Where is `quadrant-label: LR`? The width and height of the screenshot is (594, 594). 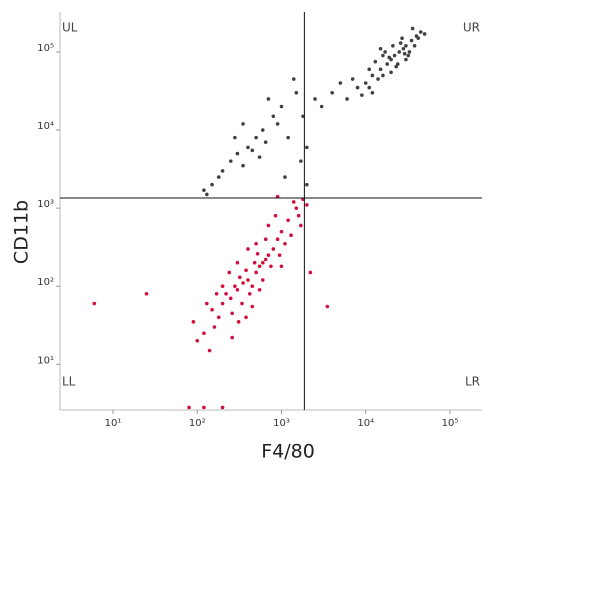
quadrant-label: LR is located at coordinates (472, 382).